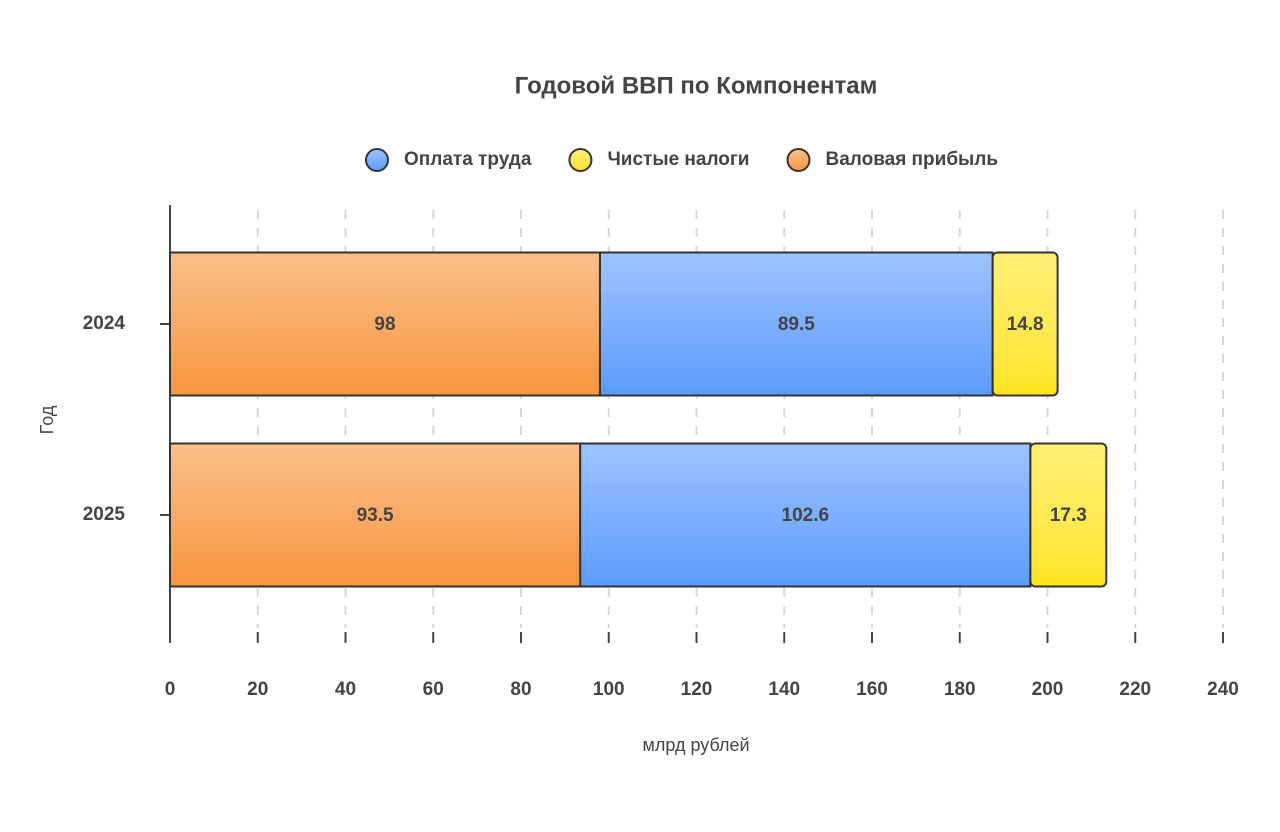 The height and width of the screenshot is (832, 1280). I want to click on value-label: 17.3, so click(1068, 515).